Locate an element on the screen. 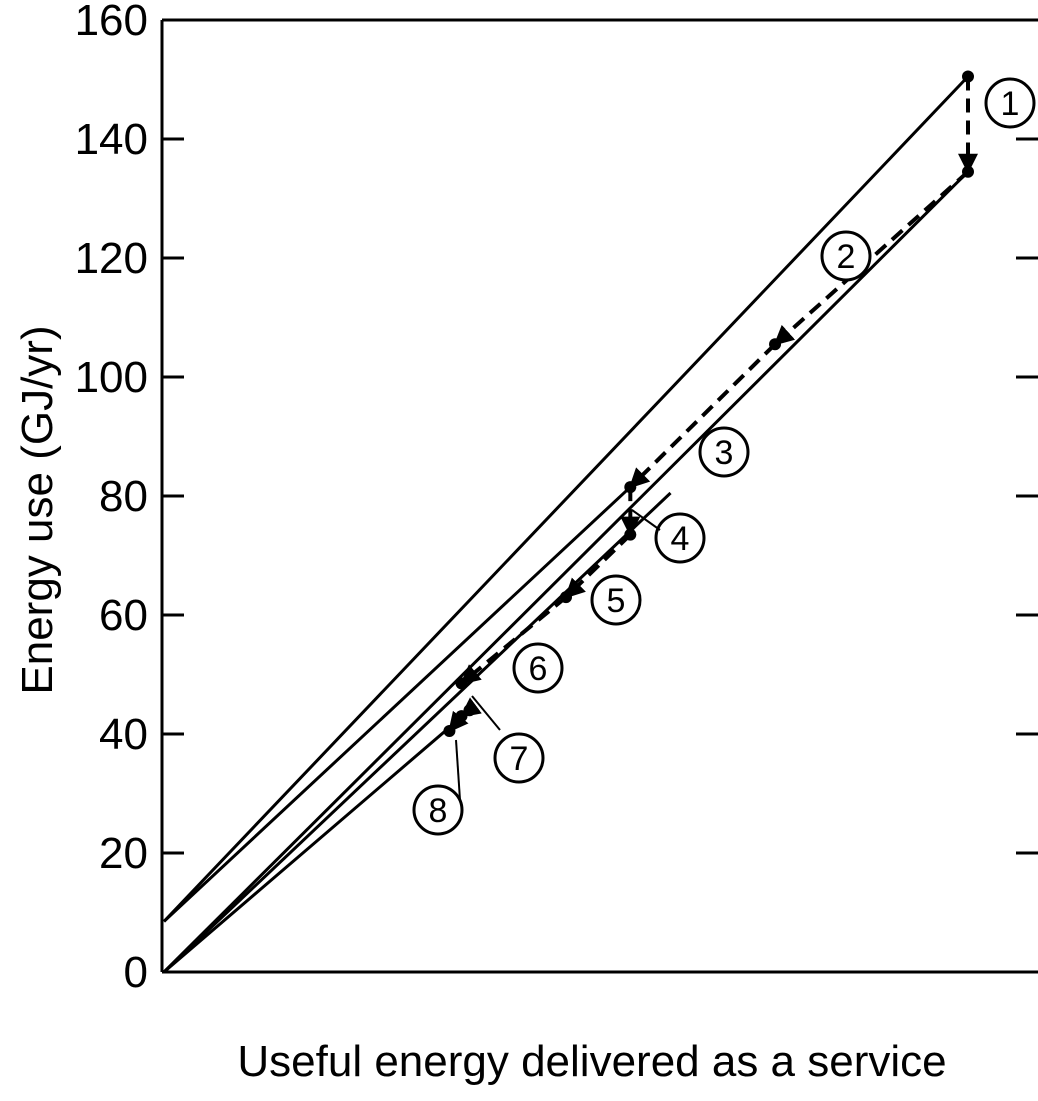 Image resolution: width=1038 pixels, height=1101 pixels. step-label-7: 7 is located at coordinates (508, 739).